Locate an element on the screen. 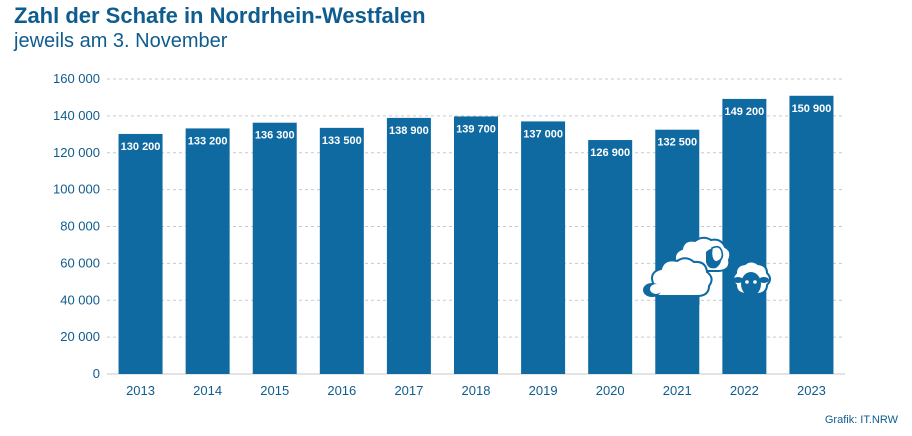 The image size is (912, 436). data-label: 132 500 is located at coordinates (677, 143).